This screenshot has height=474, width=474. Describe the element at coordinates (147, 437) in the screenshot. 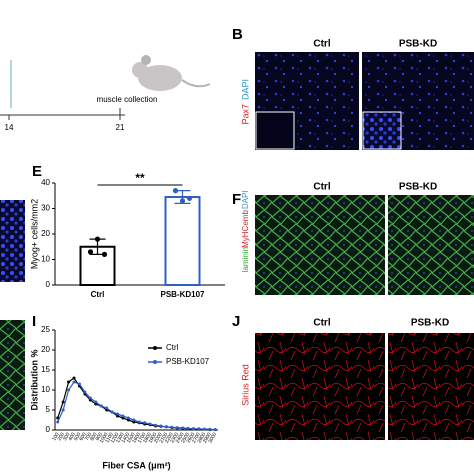

I see `x-tick-label: 1800` at that location.